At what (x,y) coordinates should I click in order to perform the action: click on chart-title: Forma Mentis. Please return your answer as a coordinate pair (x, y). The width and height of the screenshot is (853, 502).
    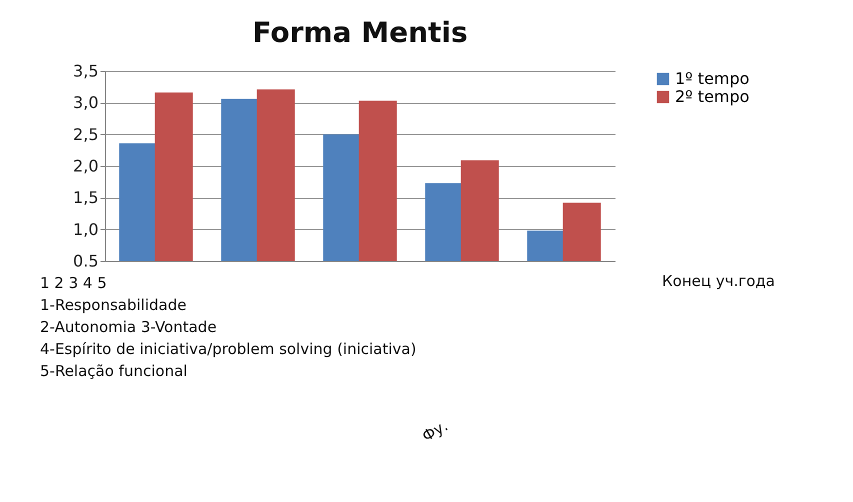
    Looking at the image, I should click on (360, 32).